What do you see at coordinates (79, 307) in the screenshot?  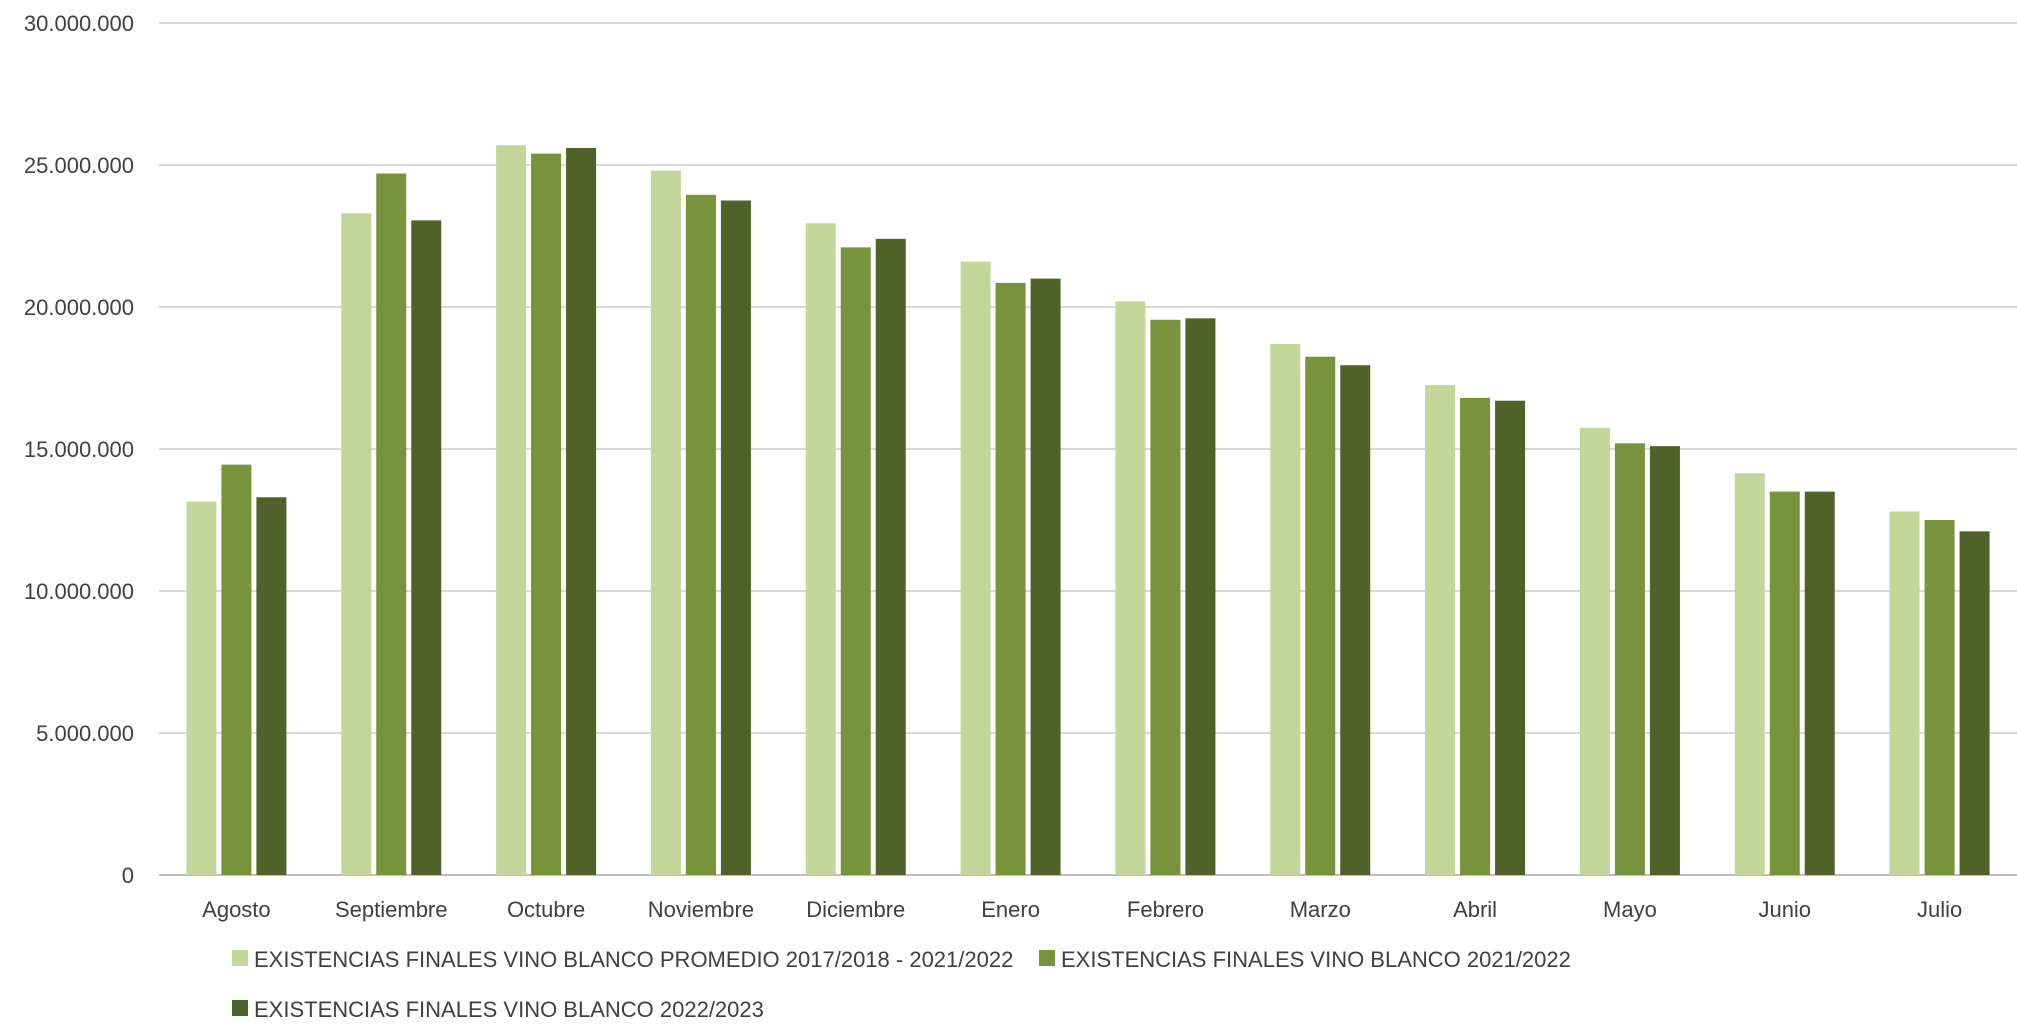 I see `y-tick-label: 20.000.000` at bounding box center [79, 307].